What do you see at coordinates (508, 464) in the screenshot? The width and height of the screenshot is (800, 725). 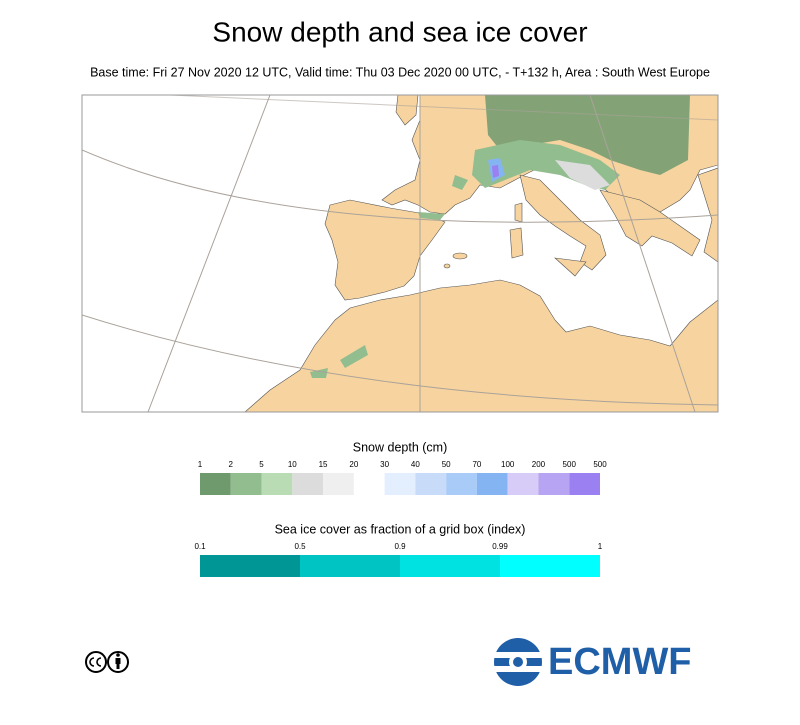 I see `legend-label: 100` at bounding box center [508, 464].